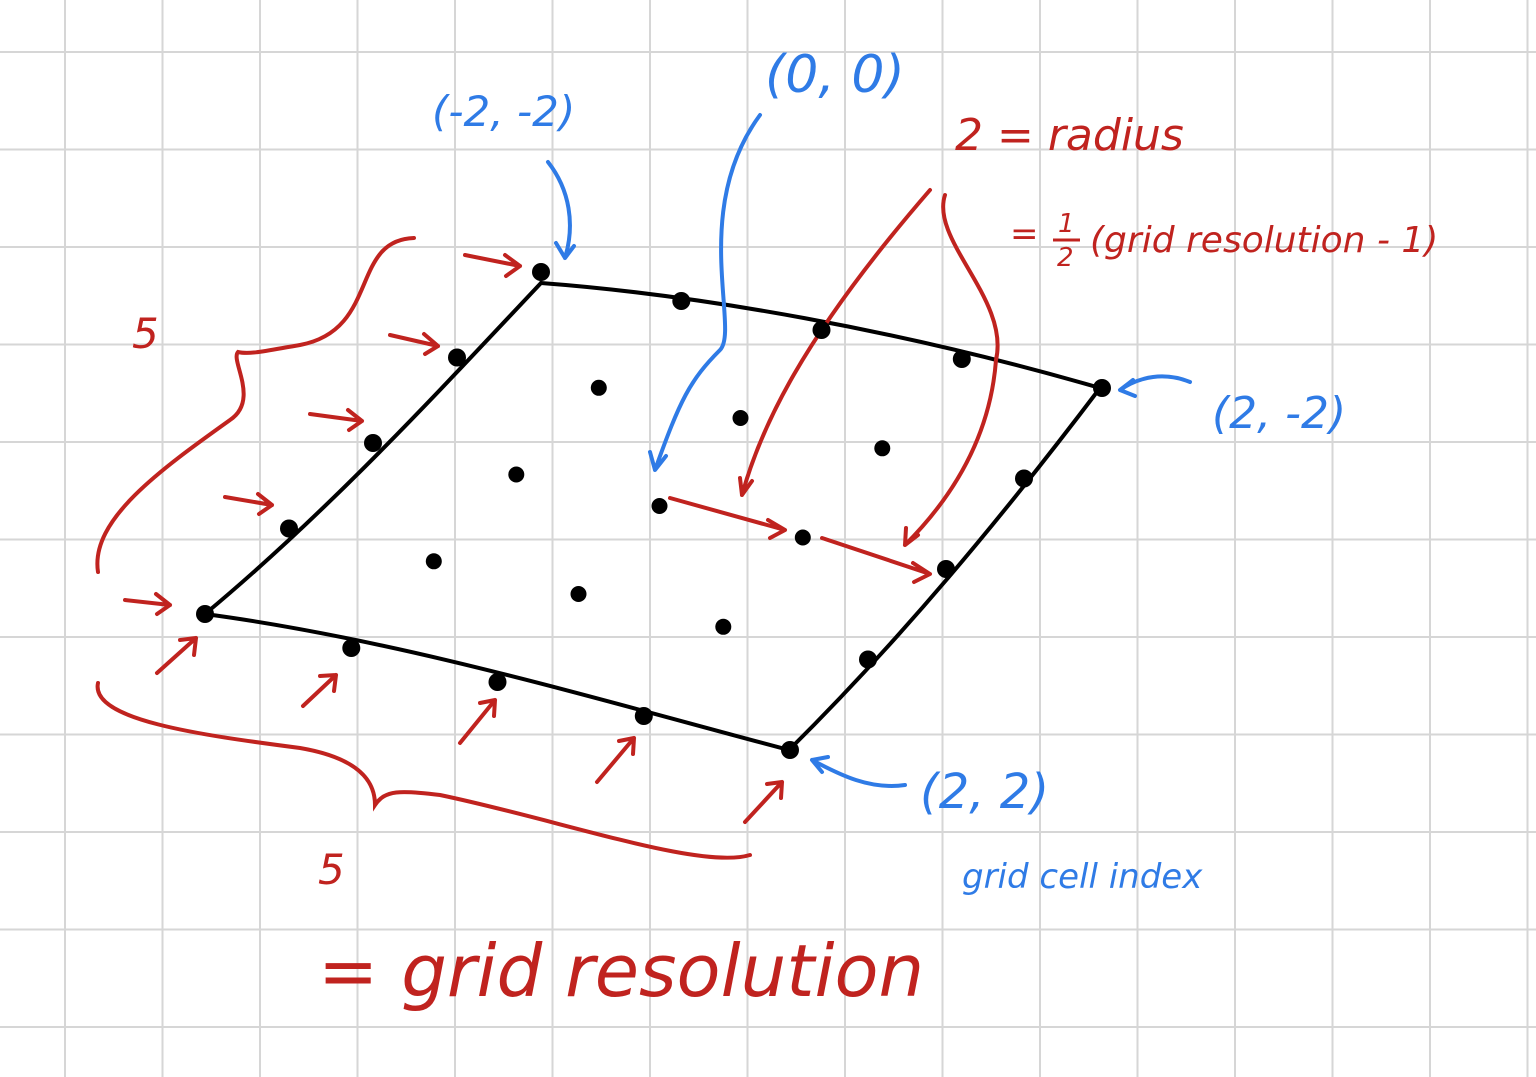 The image size is (1536, 1077). I want to click on left-brace, so click(255, 405).